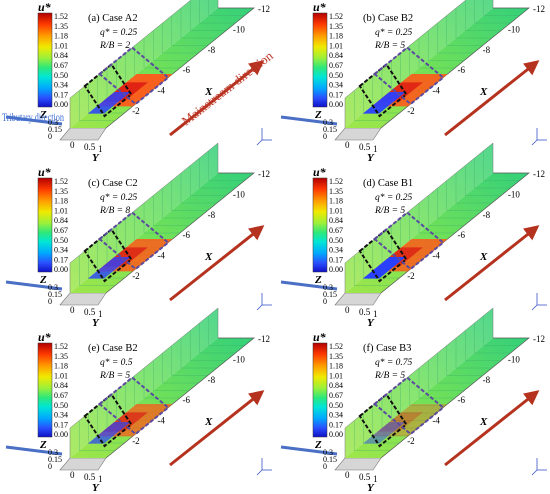  Describe the element at coordinates (119, 33) in the screenshot. I see `q-star-label: q* = 0.25` at that location.